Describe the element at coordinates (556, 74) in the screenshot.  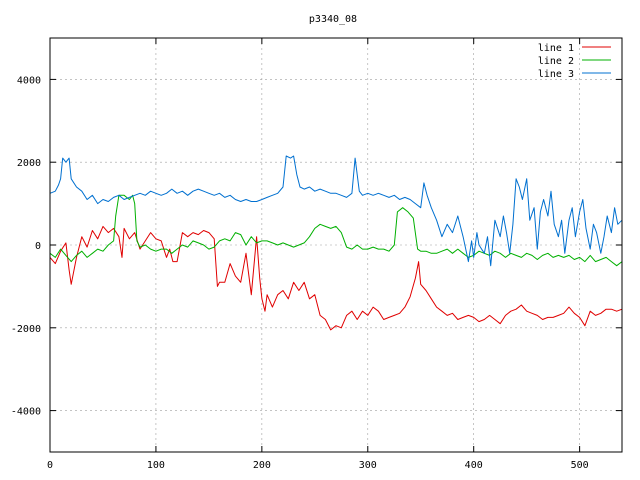
I see `legend-label-3: line 3` at that location.